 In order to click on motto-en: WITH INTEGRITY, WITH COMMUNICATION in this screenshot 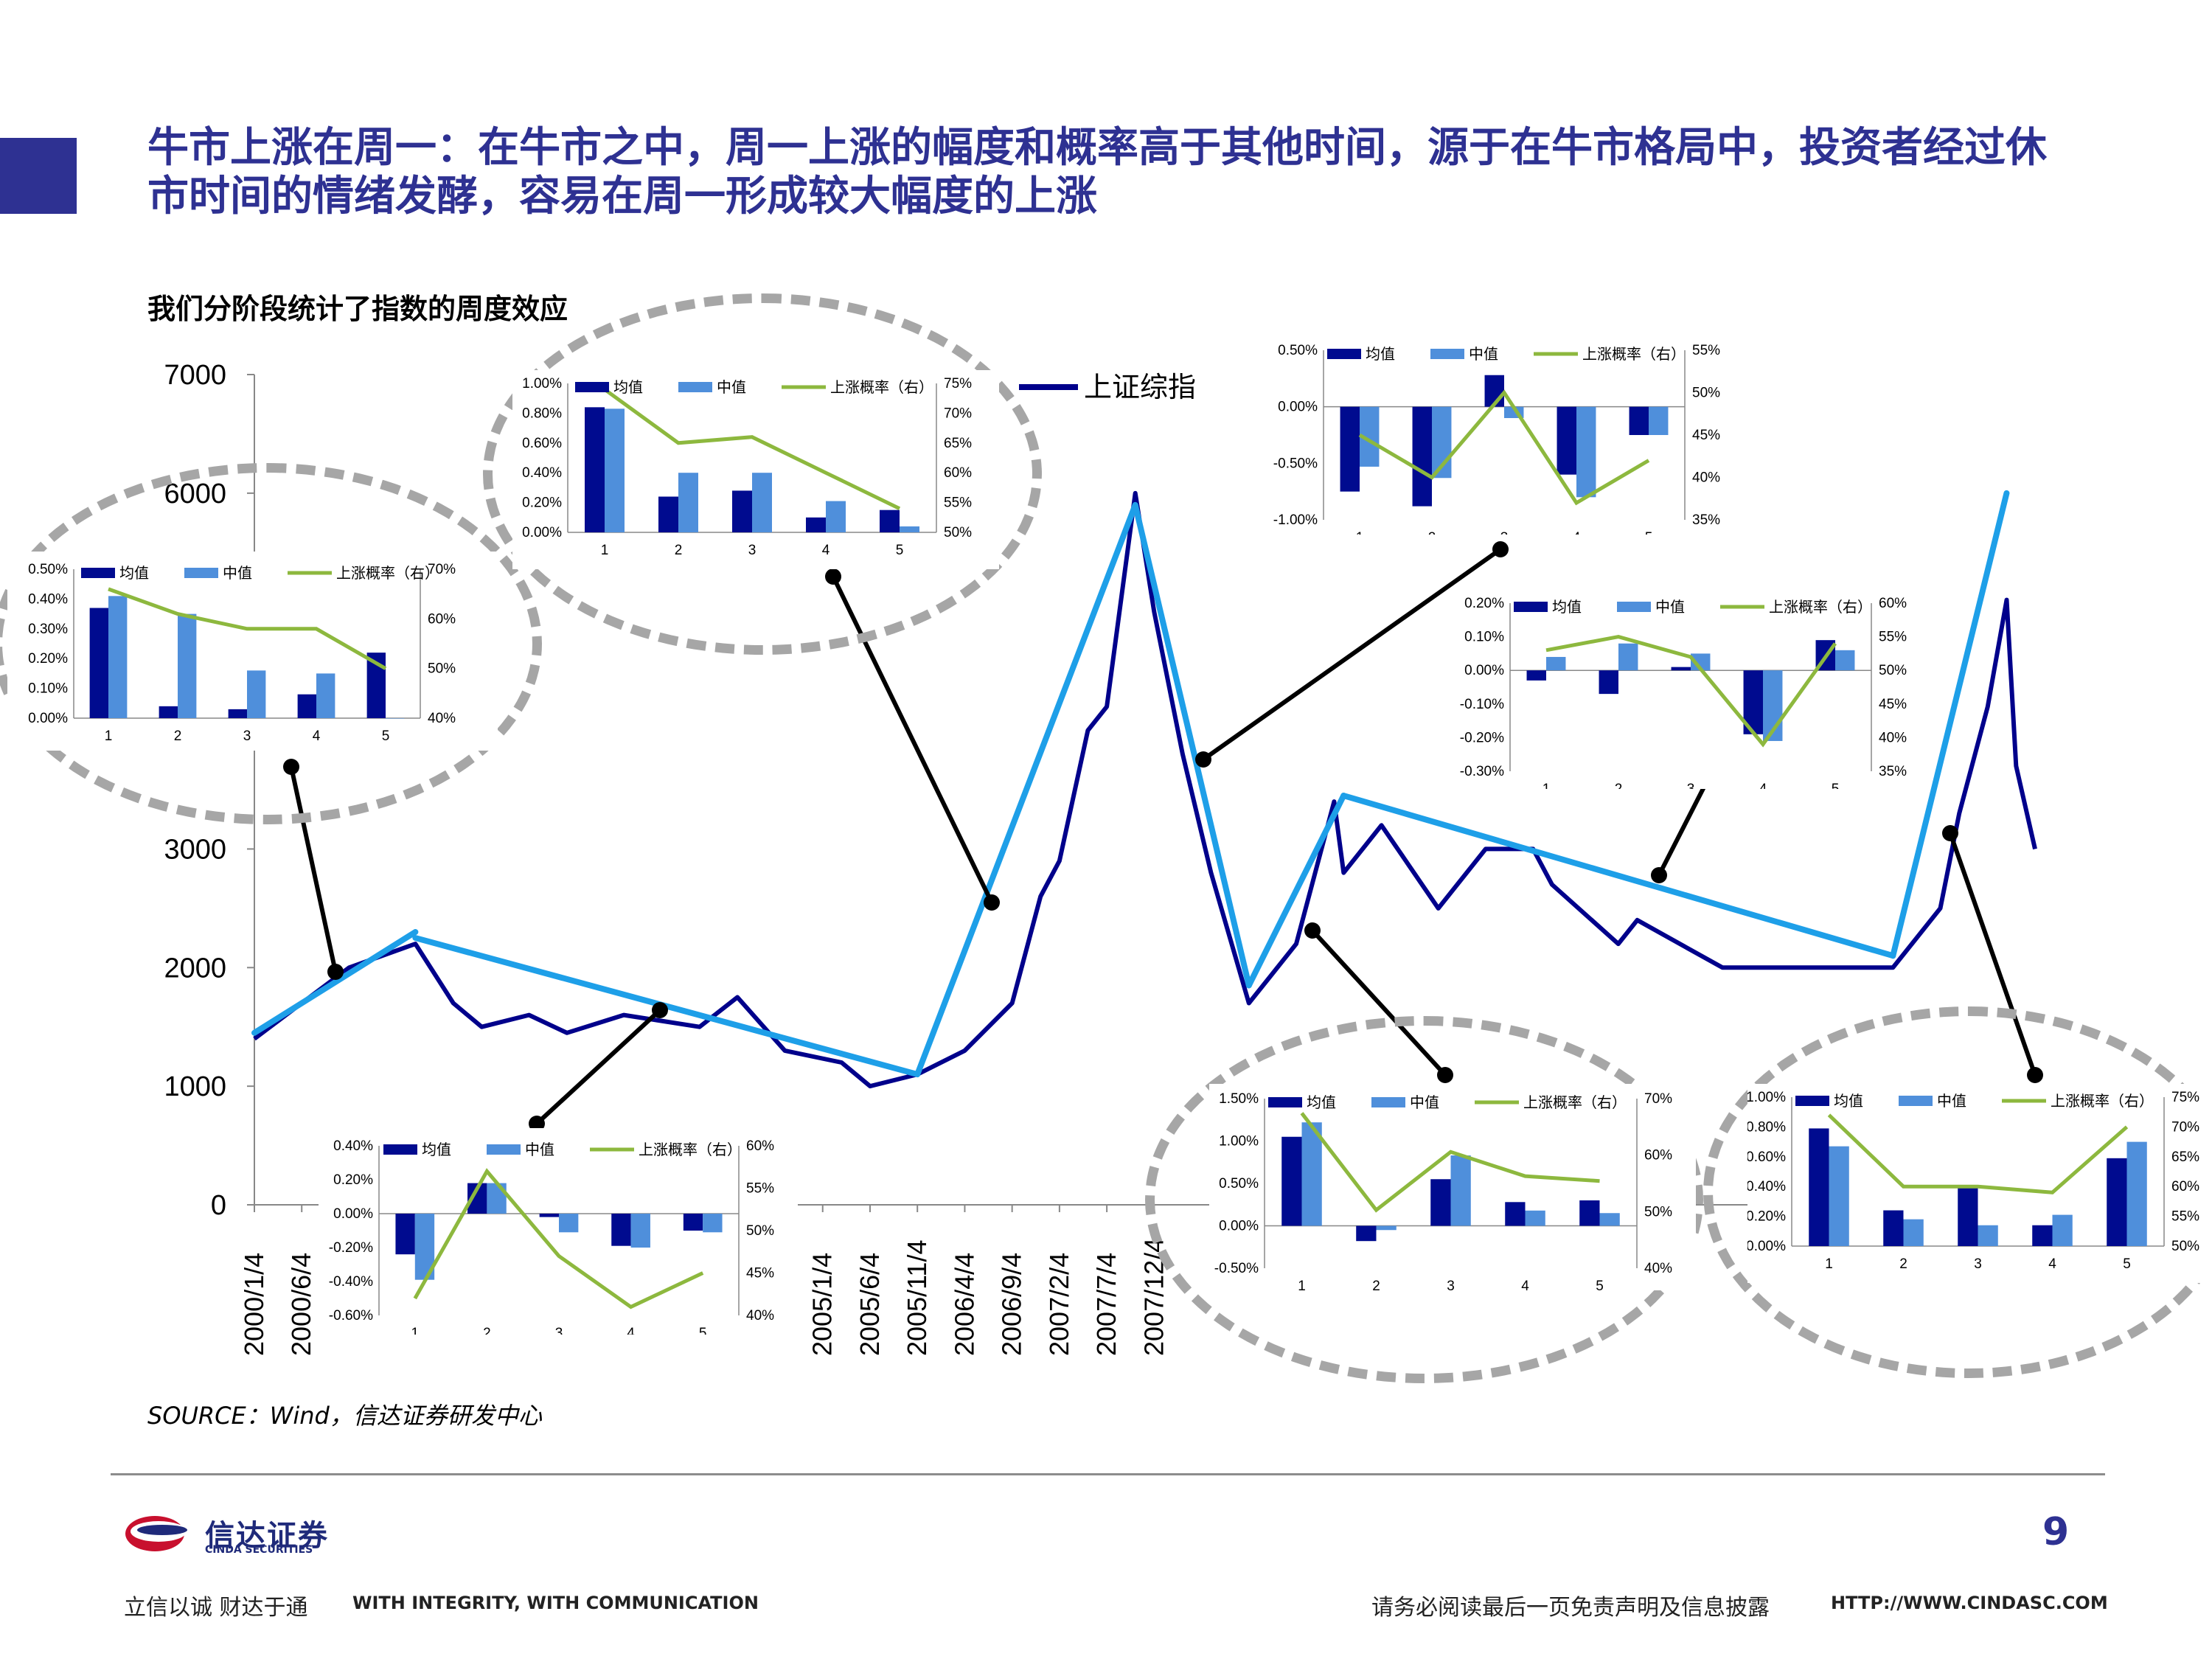, I will do `click(555, 1603)`.